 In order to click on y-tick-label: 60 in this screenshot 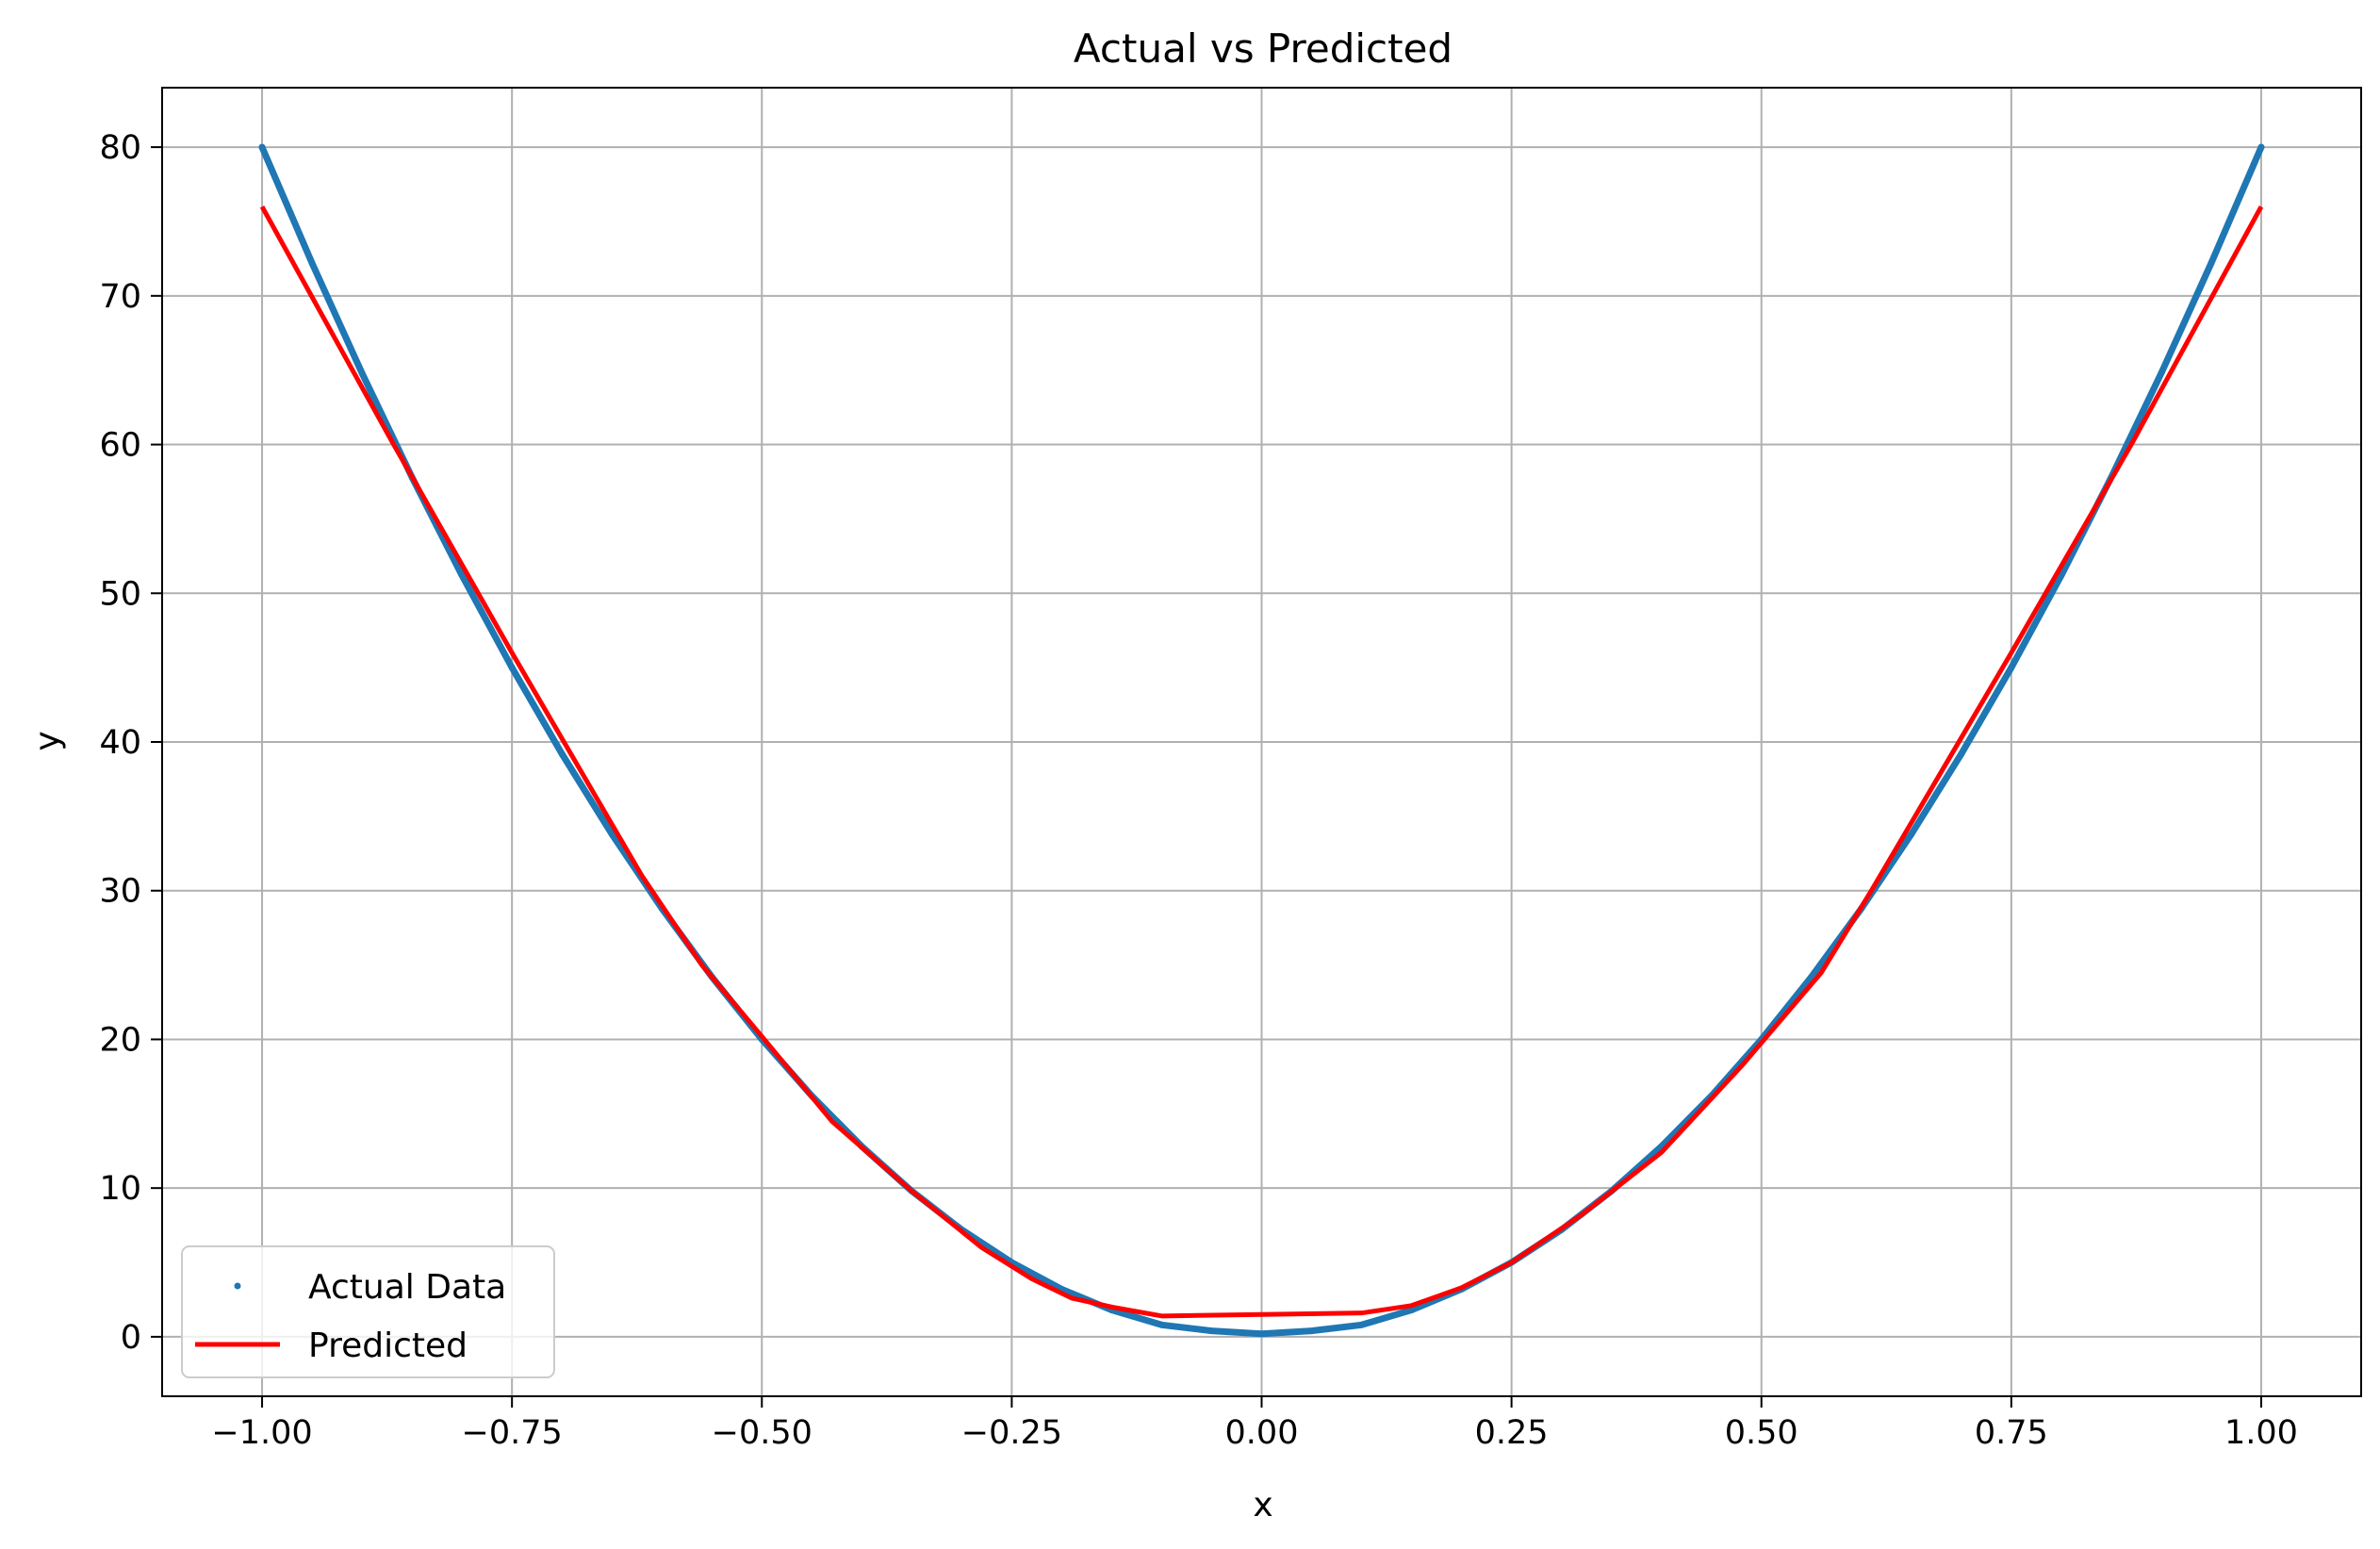, I will do `click(120, 446)`.